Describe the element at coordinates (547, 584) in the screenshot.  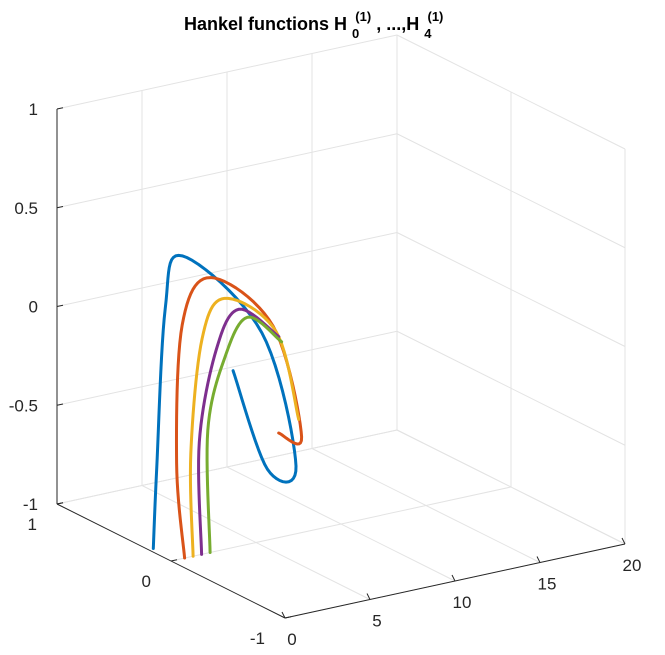
I see `x-tick-label: 15` at that location.